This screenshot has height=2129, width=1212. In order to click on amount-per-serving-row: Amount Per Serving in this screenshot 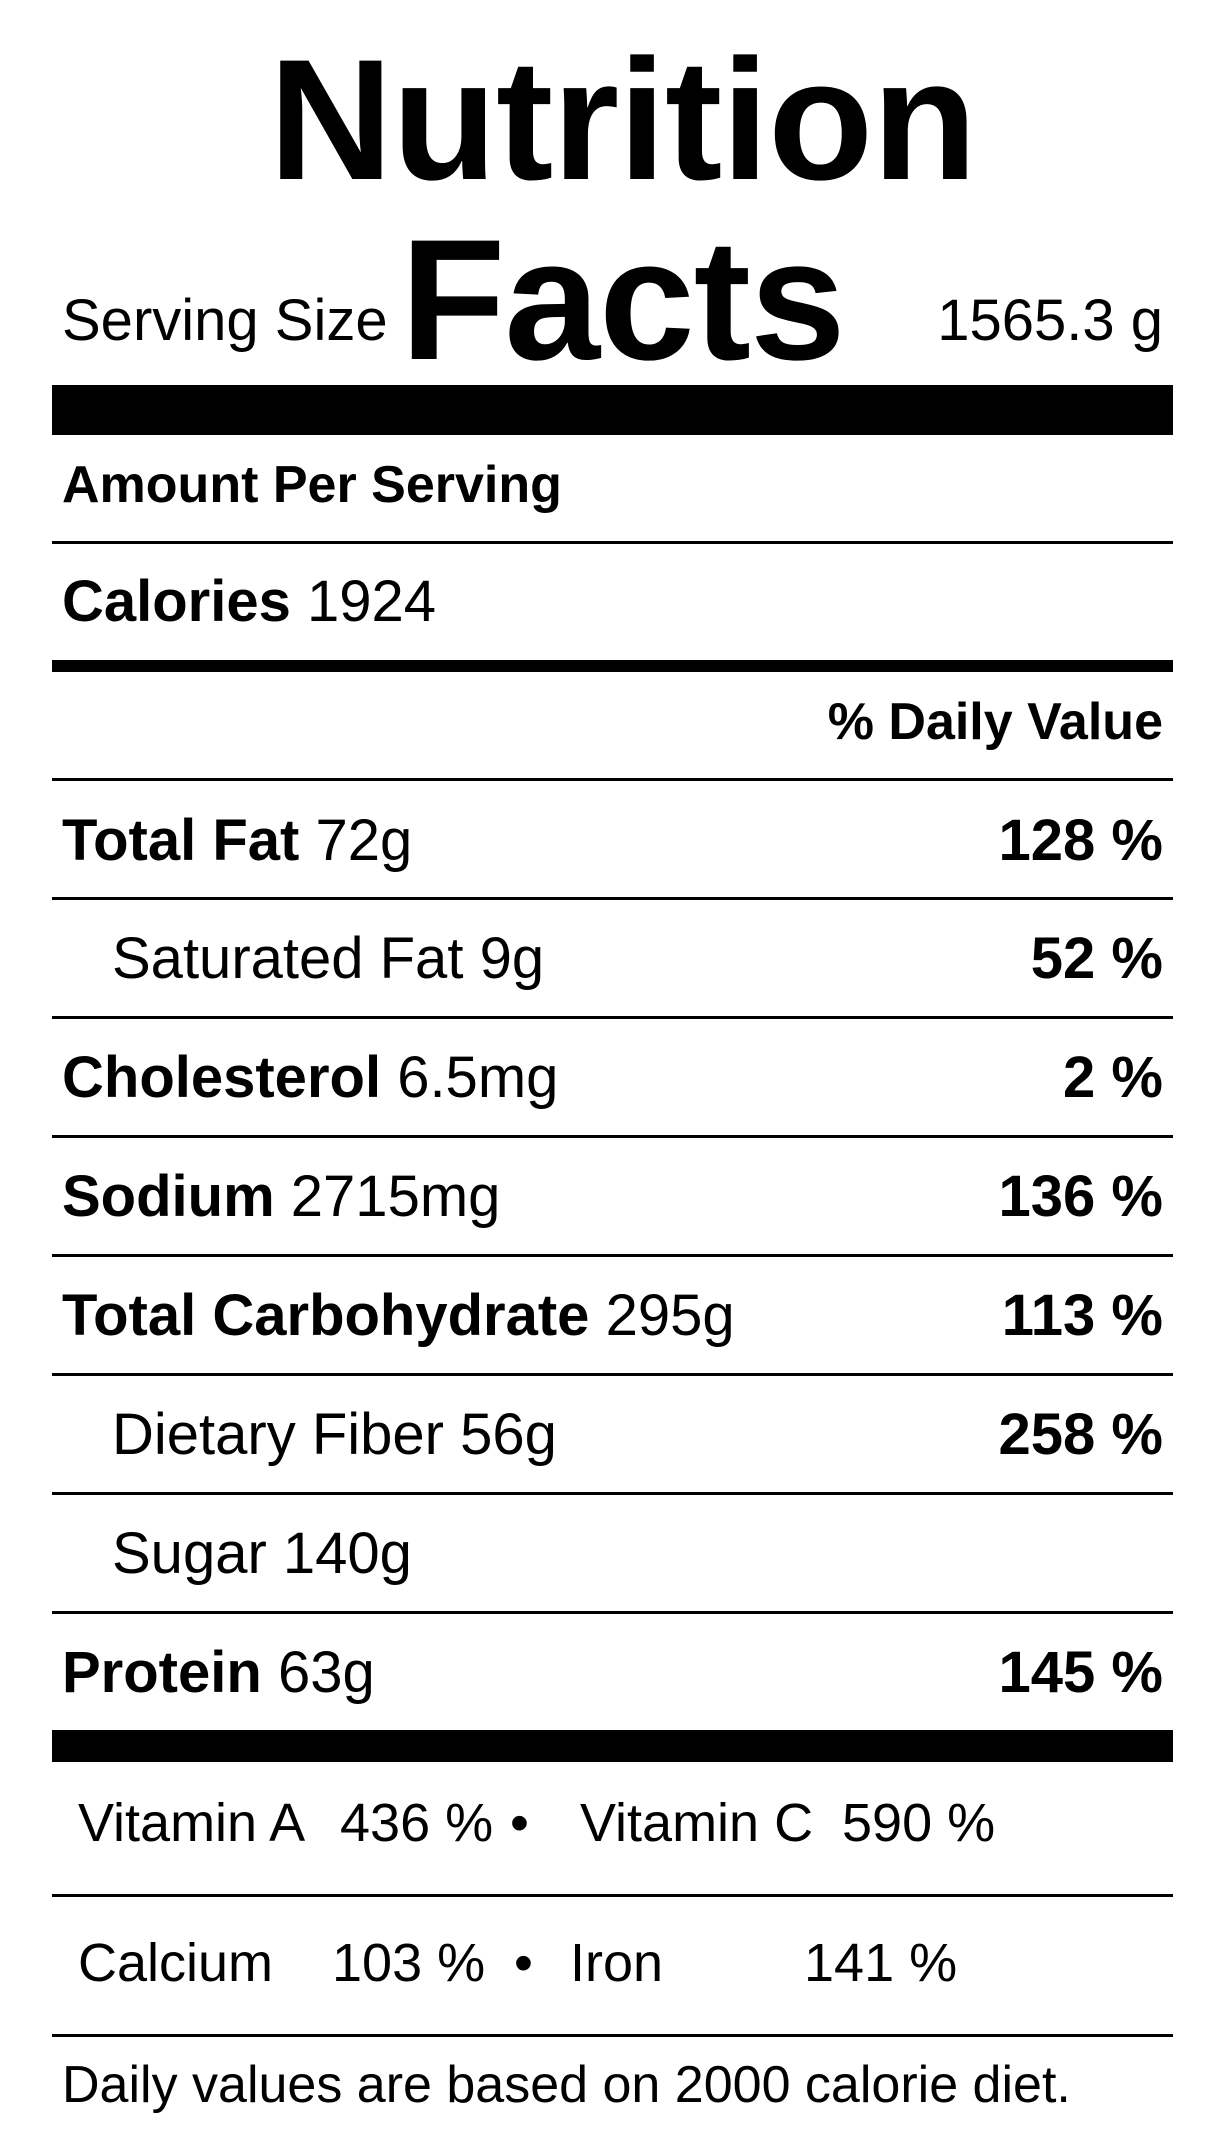, I will do `click(612, 485)`.